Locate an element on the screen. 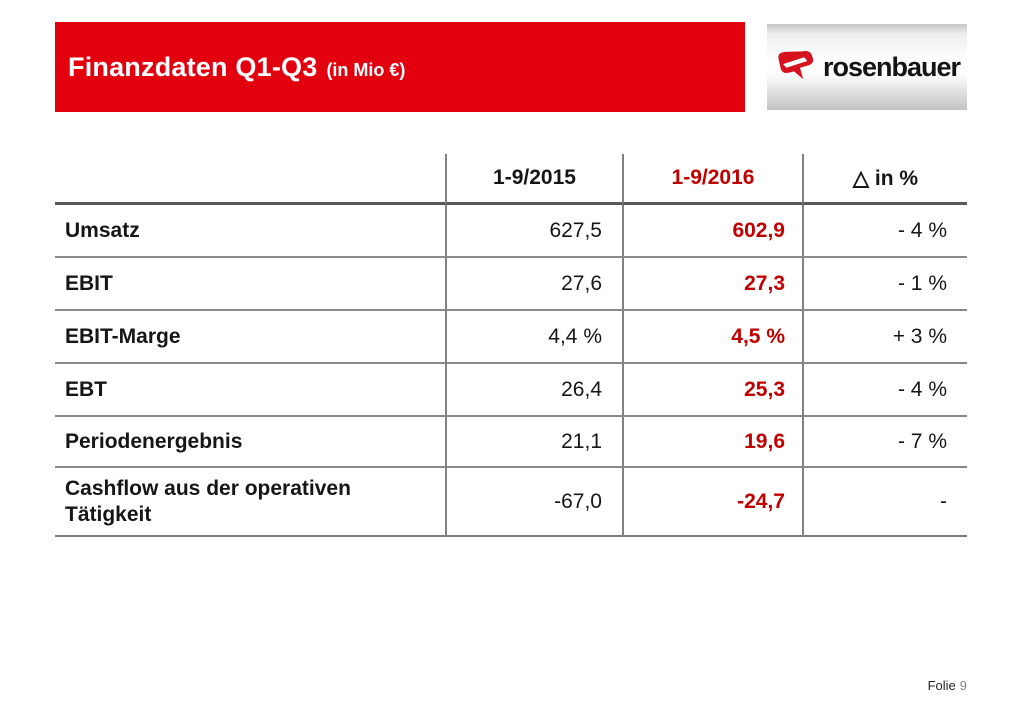 Image resolution: width=1024 pixels, height=709 pixels. slide-footer: Folie 9 is located at coordinates (947, 685).